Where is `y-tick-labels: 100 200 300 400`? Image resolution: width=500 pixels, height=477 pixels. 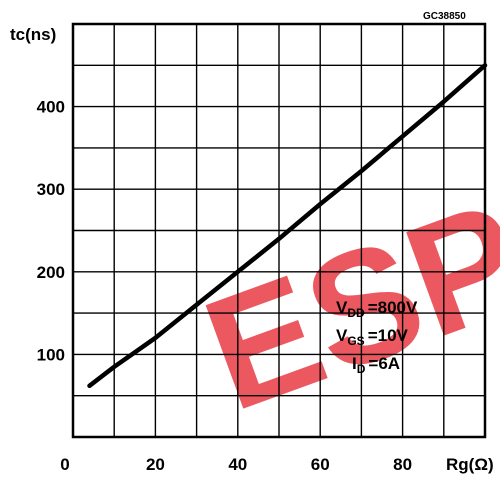
y-tick-labels: 100 200 300 400 is located at coordinates (51, 231).